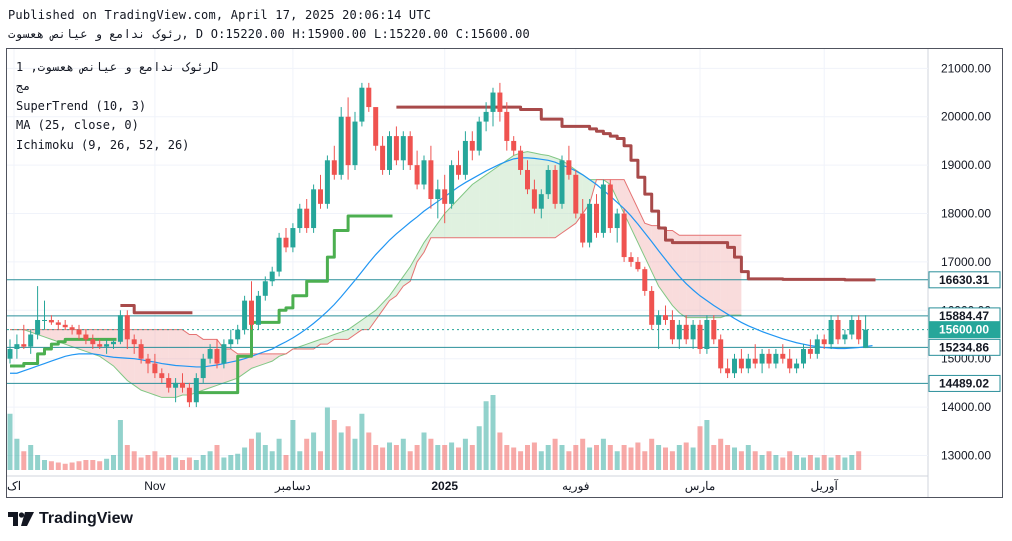 This screenshot has width=1012, height=541. Describe the element at coordinates (81, 106) in the screenshot. I see `legend-supertrend: SuperTrend (10, 3)` at that location.